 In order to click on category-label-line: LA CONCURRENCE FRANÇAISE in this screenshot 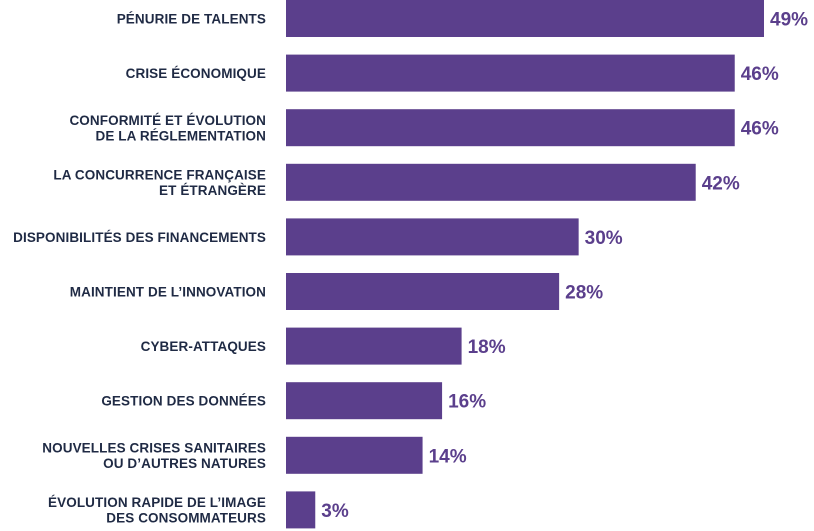, I will do `click(159, 175)`.